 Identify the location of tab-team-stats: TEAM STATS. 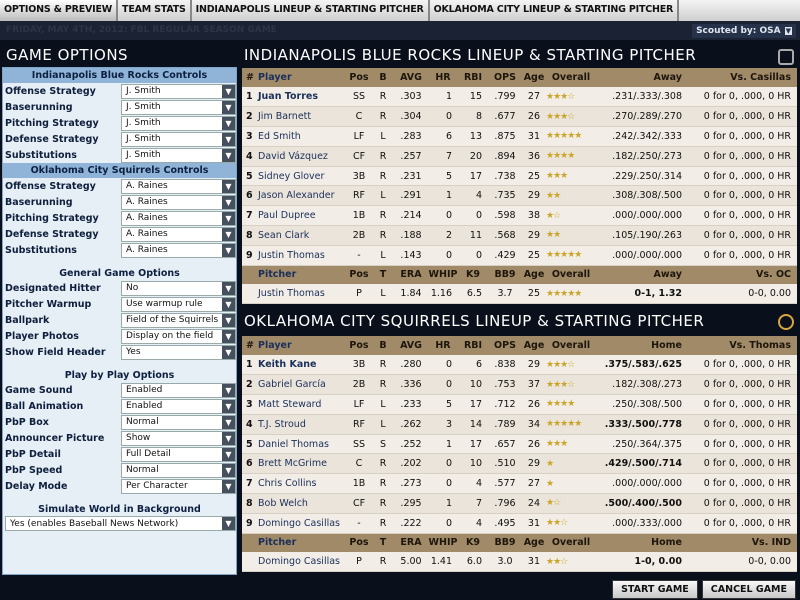
(155, 10).